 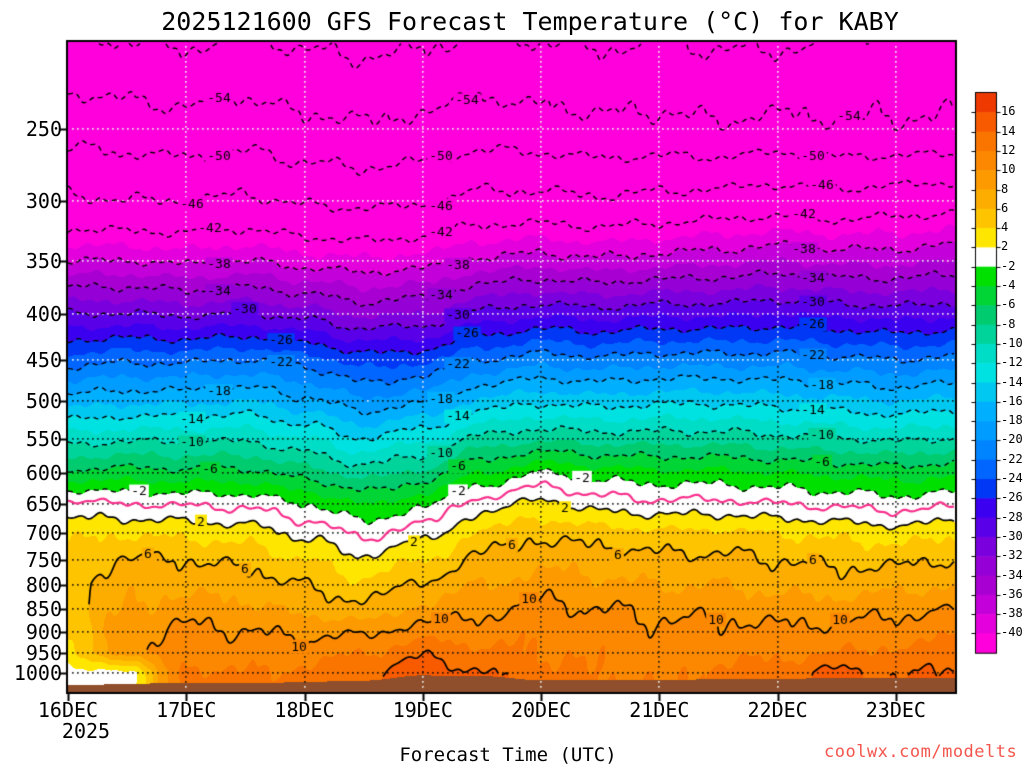 What do you see at coordinates (43, 609) in the screenshot?
I see `pressure-tick-label: 850` at bounding box center [43, 609].